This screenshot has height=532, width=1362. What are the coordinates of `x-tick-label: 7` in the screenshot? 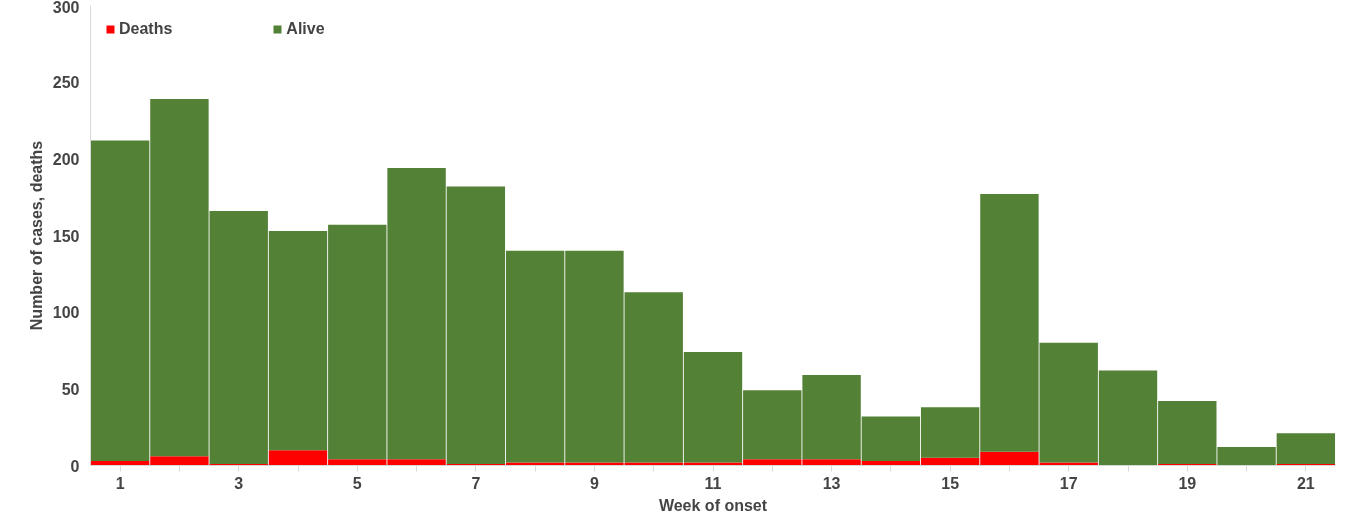 It's located at (476, 483).